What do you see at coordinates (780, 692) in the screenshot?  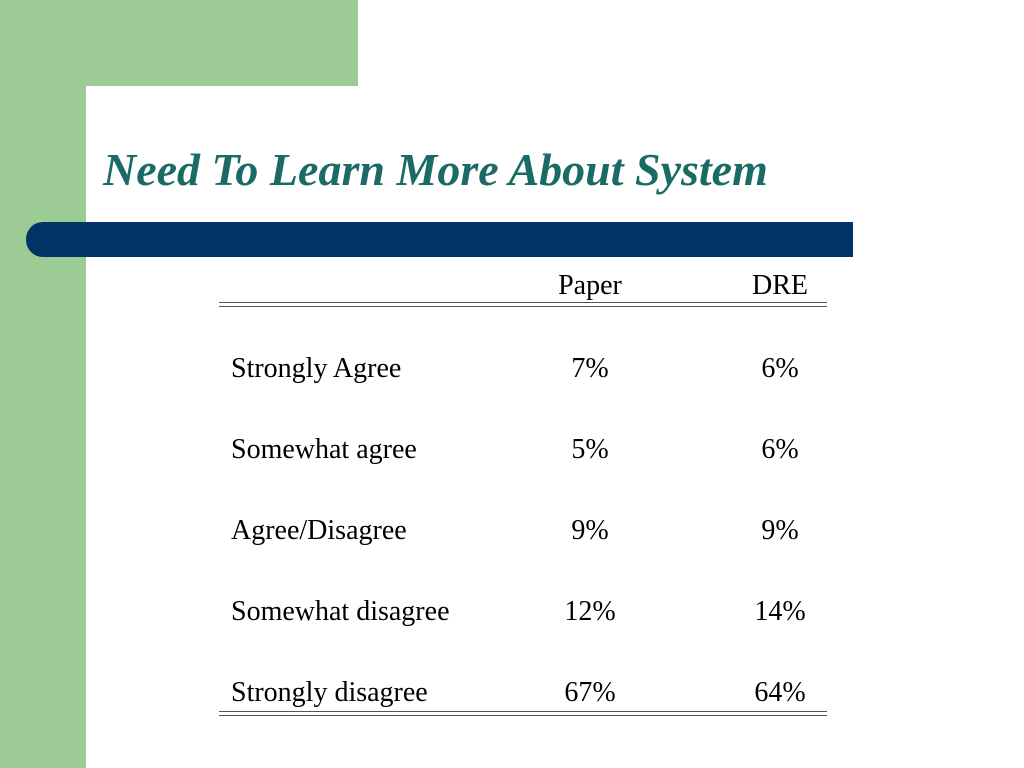 I see `cell-dre: 64%` at bounding box center [780, 692].